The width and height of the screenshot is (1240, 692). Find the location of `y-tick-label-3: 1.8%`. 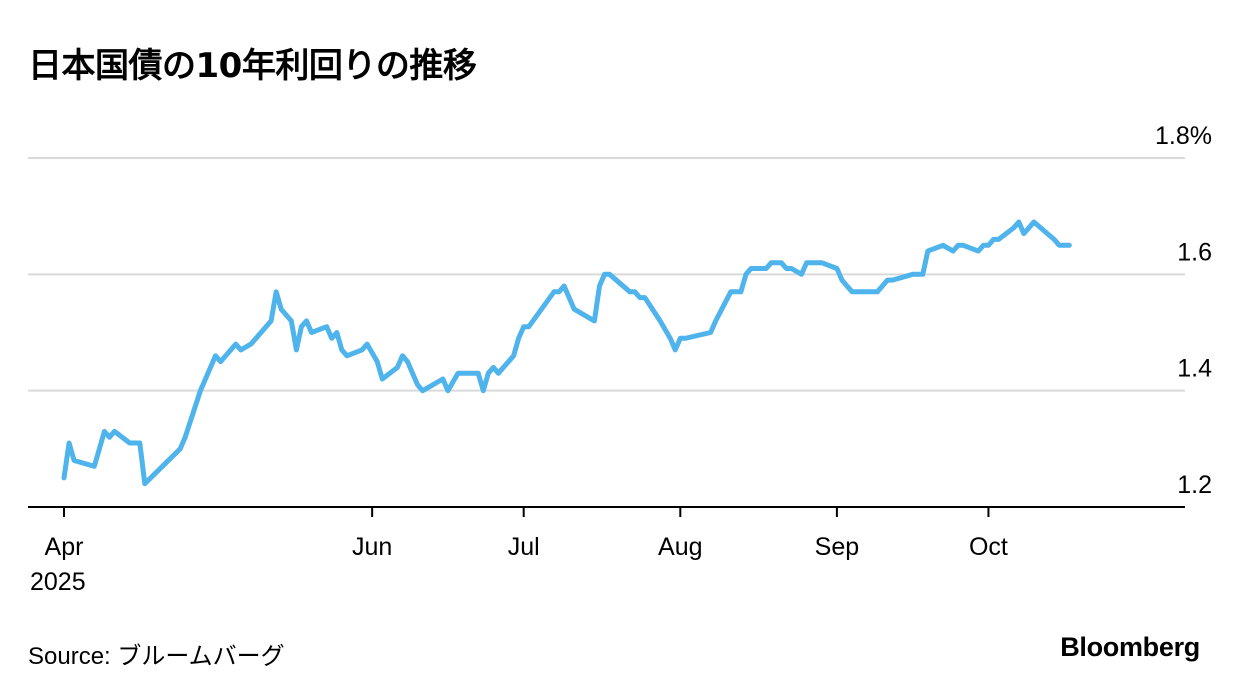

y-tick-label-3: 1.8% is located at coordinates (1183, 136).